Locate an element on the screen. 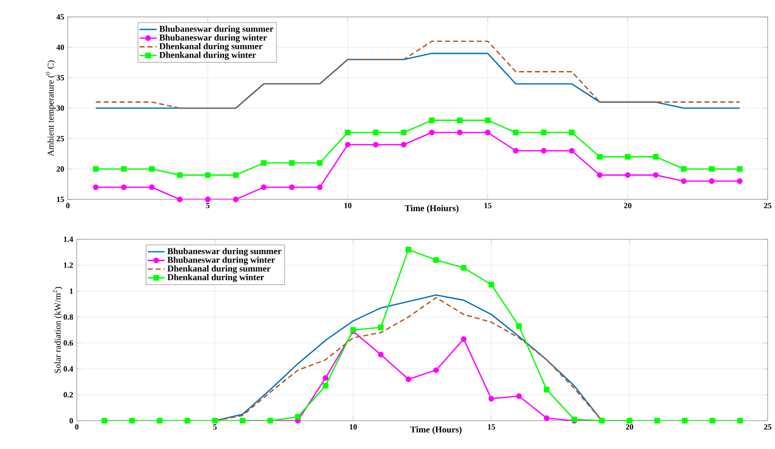 The width and height of the screenshot is (775, 449). x-axis-title: Time (Hours) is located at coordinates (436, 430).